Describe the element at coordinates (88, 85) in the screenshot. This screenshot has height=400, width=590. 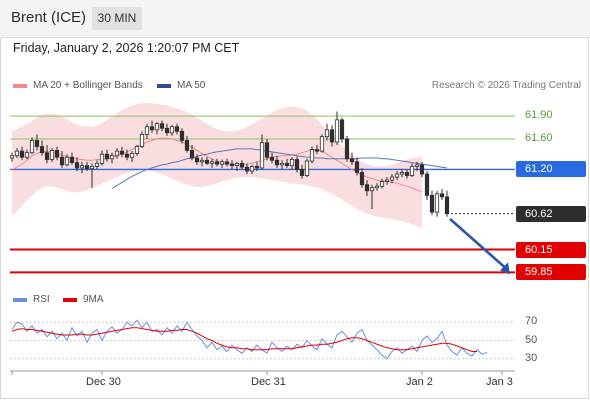
I see `legend-bb-label: MA 20 + Bollinger Bands` at that location.